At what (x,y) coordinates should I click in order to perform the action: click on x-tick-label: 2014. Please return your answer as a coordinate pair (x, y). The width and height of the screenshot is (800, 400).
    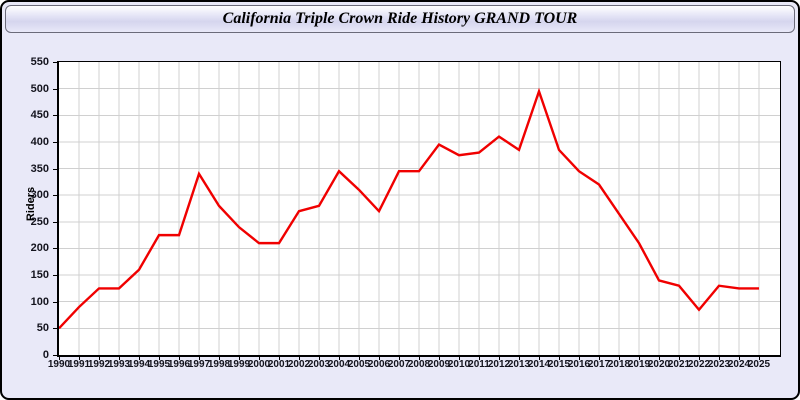
    Looking at the image, I should click on (539, 364).